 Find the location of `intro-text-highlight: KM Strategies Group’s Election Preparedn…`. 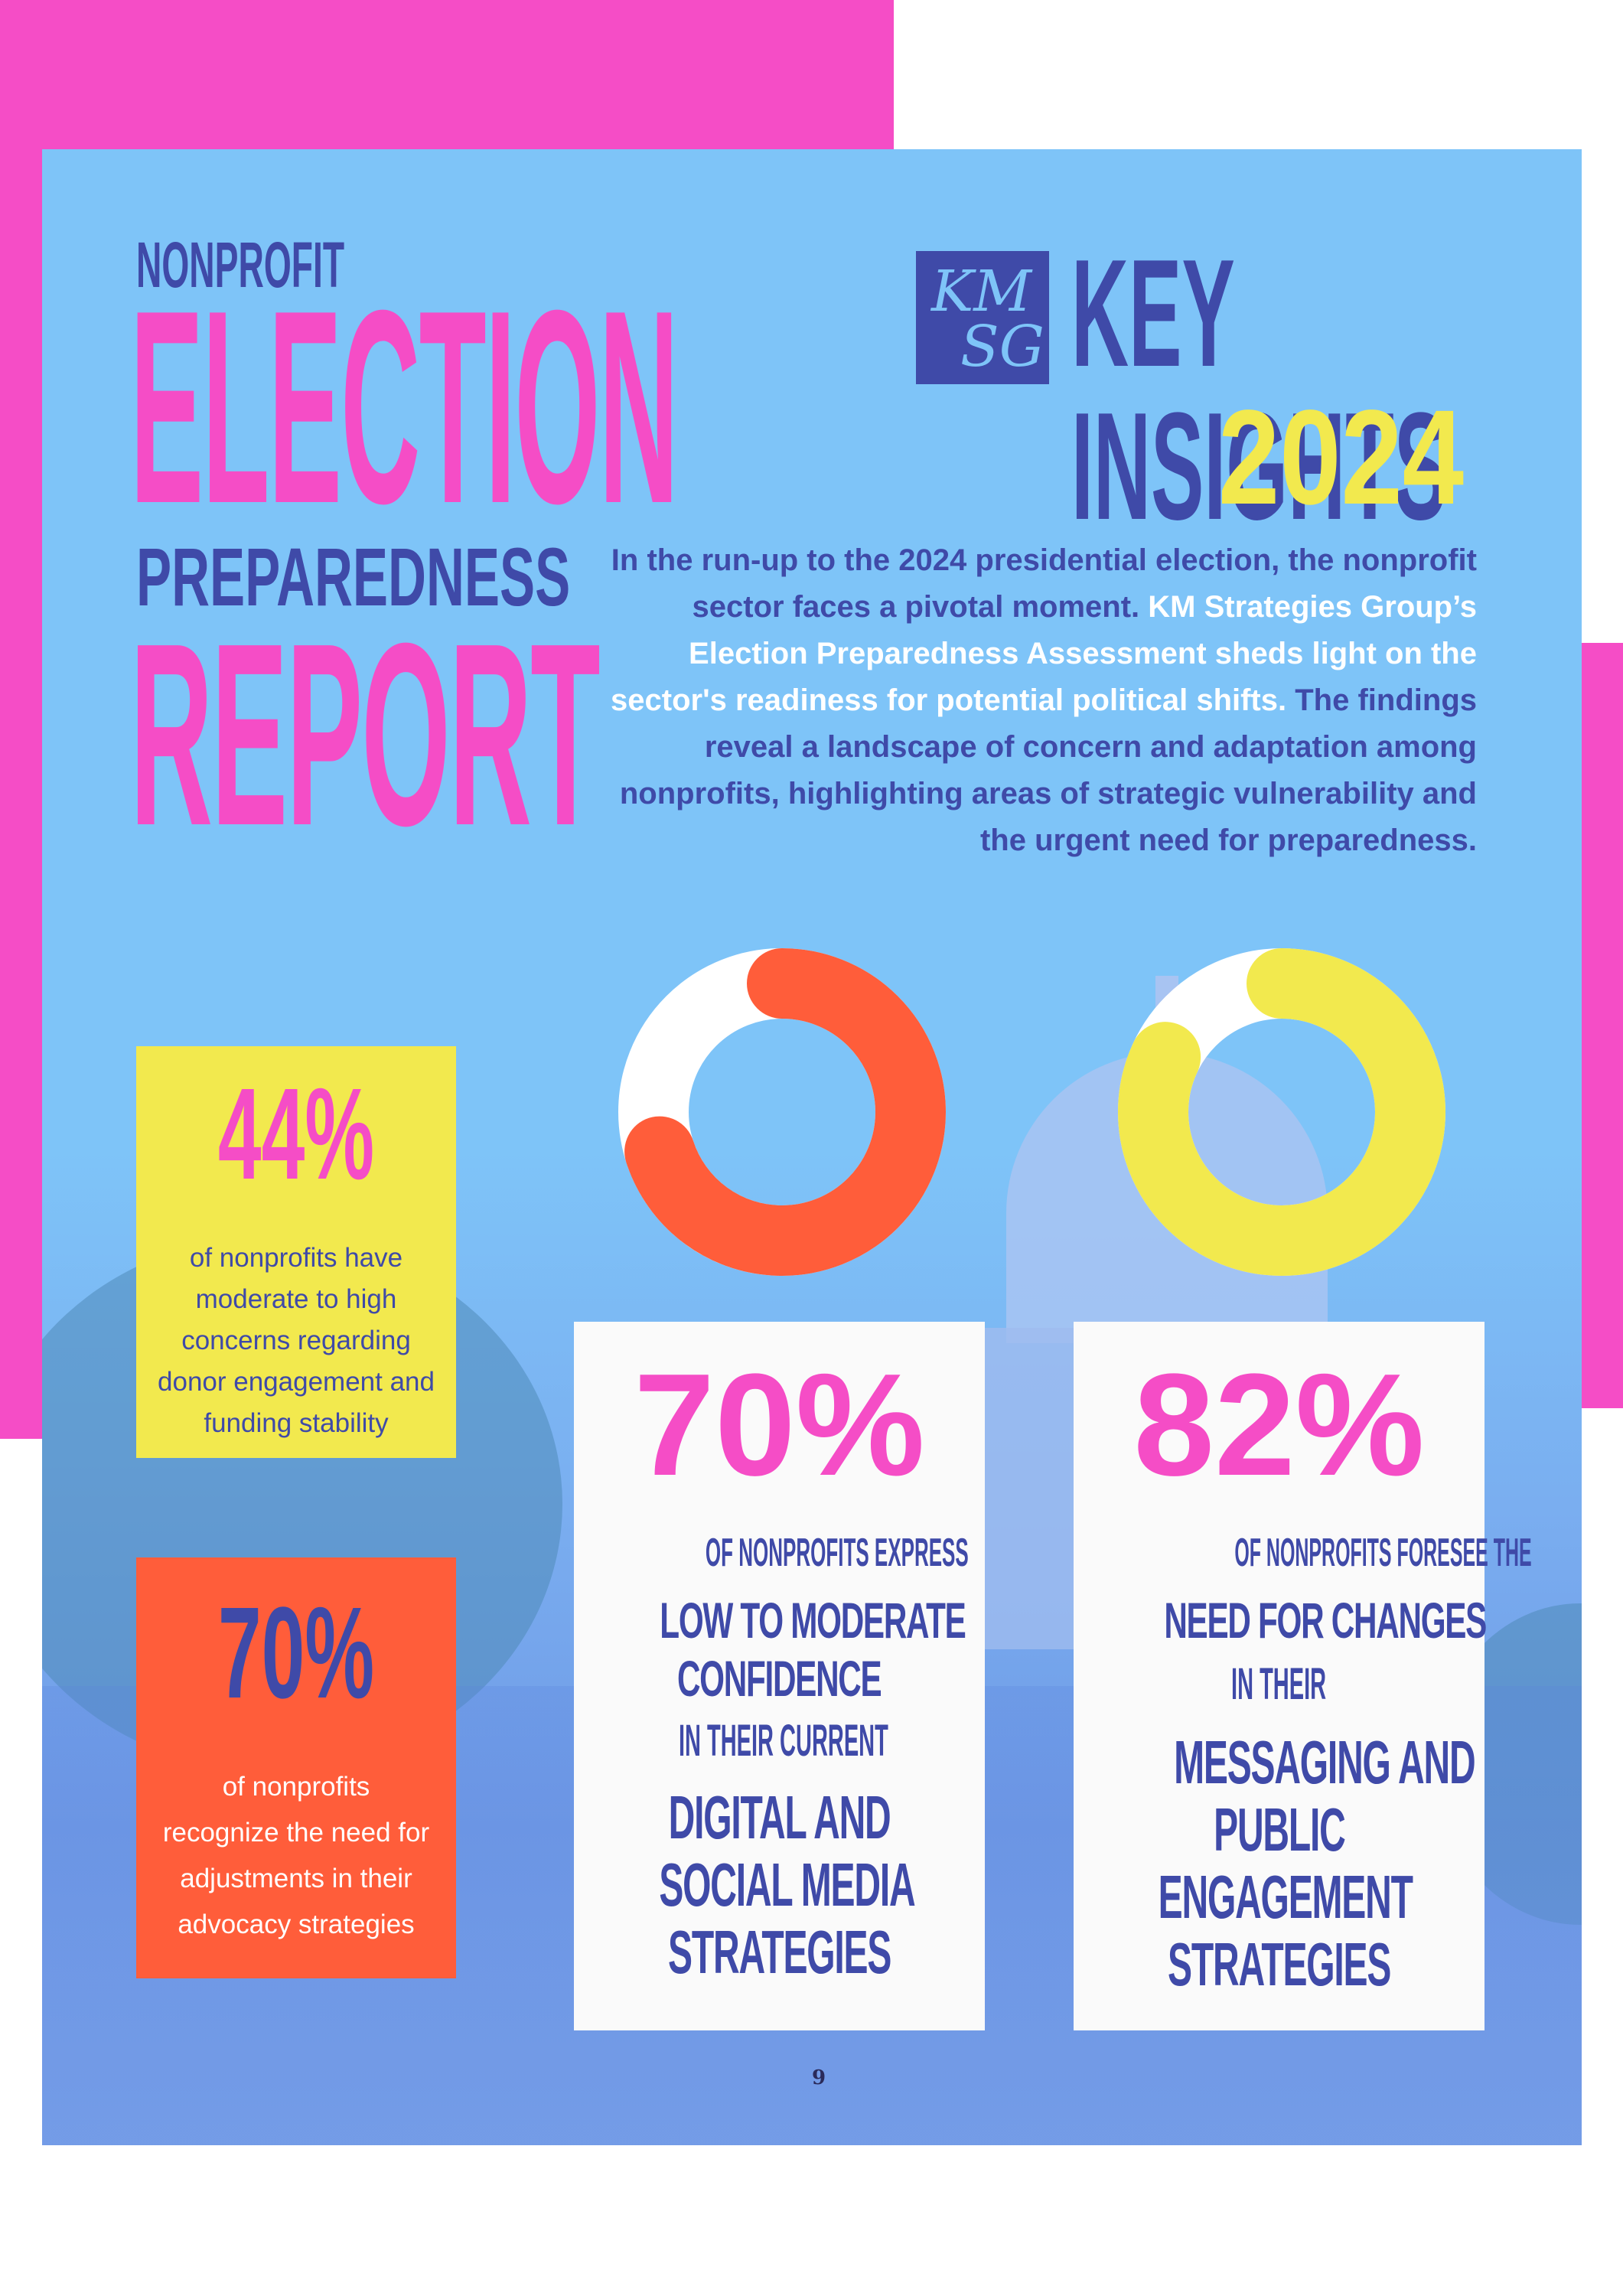

intro-text-highlight: KM Strategies Group’s Election Preparedn… is located at coordinates (1044, 653).